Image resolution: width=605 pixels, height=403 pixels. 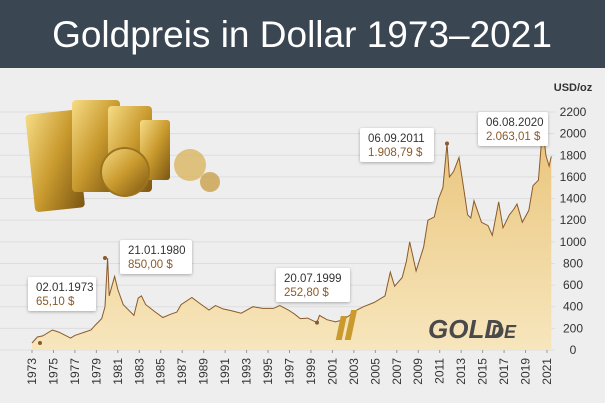 I want to click on x-tick-label: 1979, so click(x=96, y=371).